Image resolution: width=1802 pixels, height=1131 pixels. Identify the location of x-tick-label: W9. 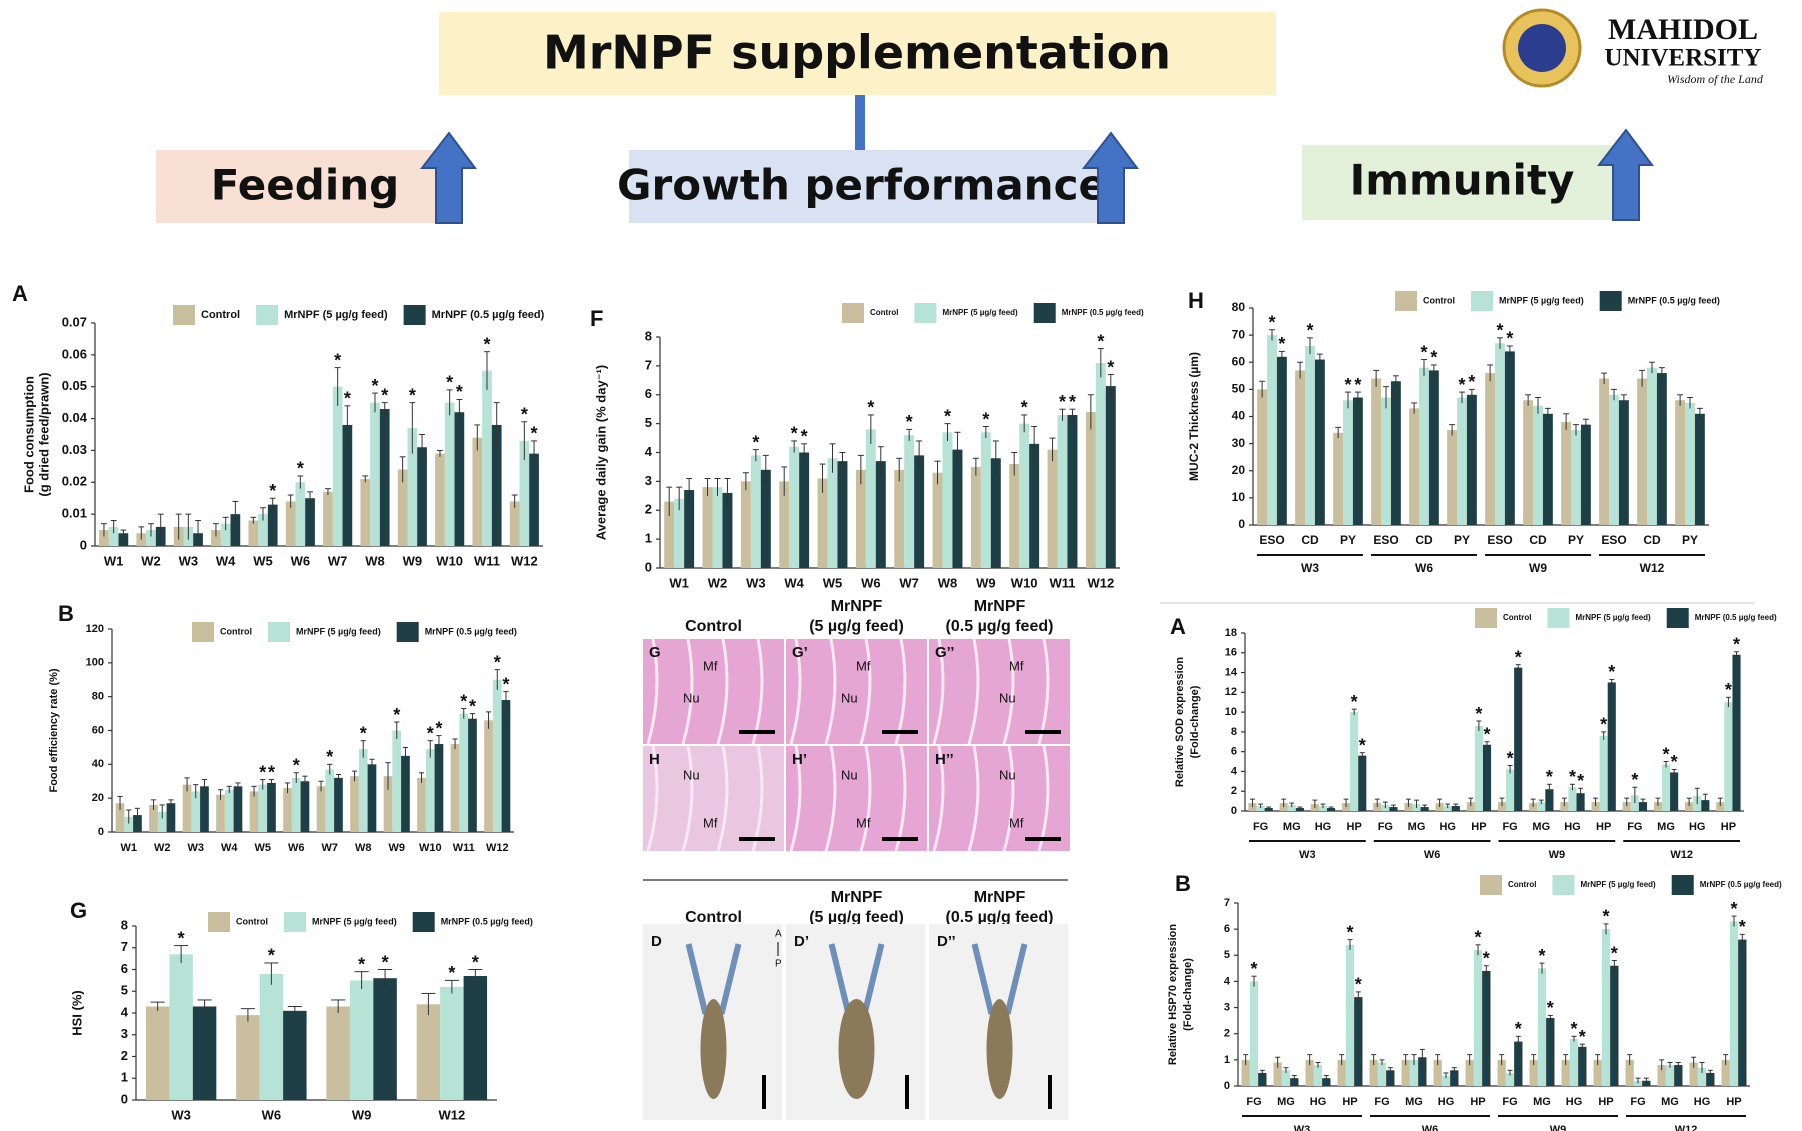
(397, 848).